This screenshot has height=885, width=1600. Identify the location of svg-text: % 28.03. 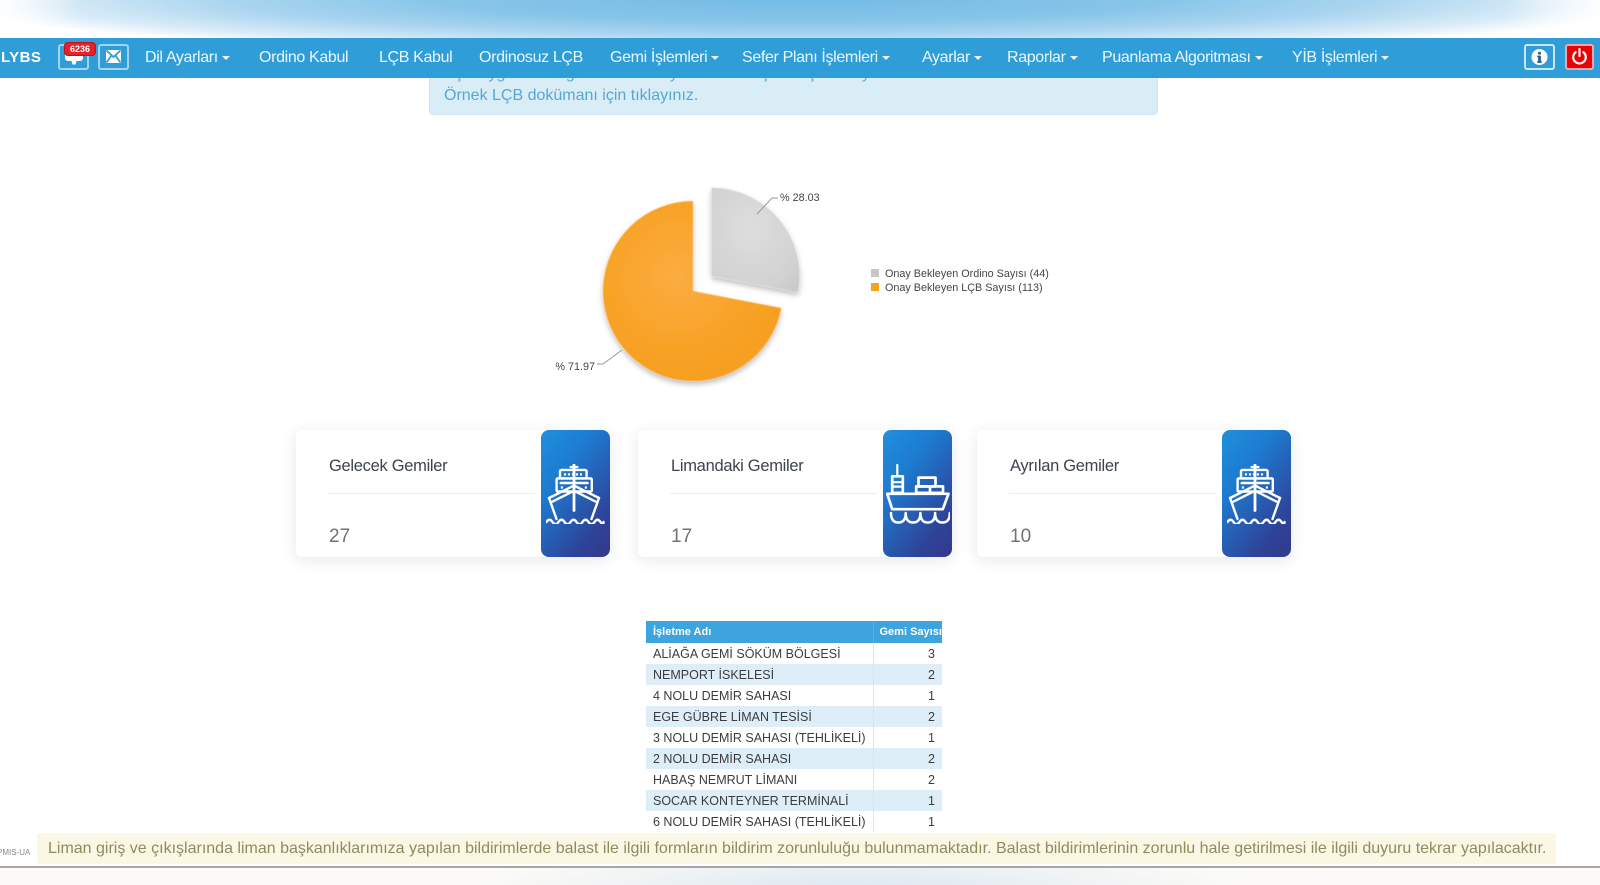
(800, 198).